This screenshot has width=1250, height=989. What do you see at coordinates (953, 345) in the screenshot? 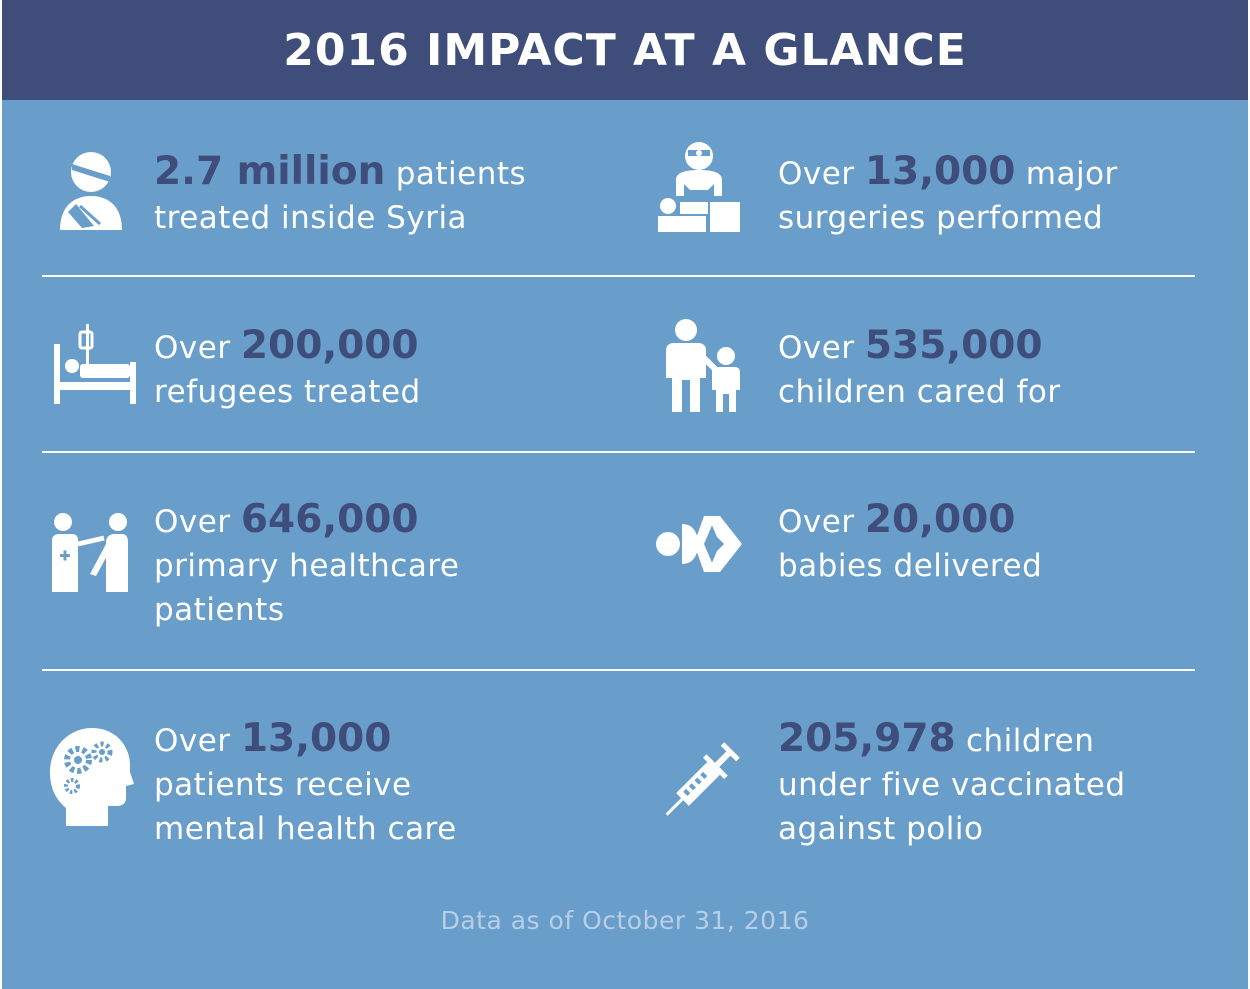
I see `stat-number: 535,000` at bounding box center [953, 345].